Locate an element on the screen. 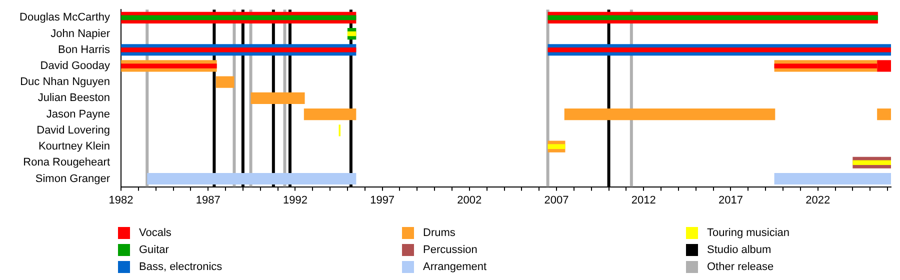 Image resolution: width=900 pixels, height=280 pixels. x-tick-label: 2002 is located at coordinates (469, 200).